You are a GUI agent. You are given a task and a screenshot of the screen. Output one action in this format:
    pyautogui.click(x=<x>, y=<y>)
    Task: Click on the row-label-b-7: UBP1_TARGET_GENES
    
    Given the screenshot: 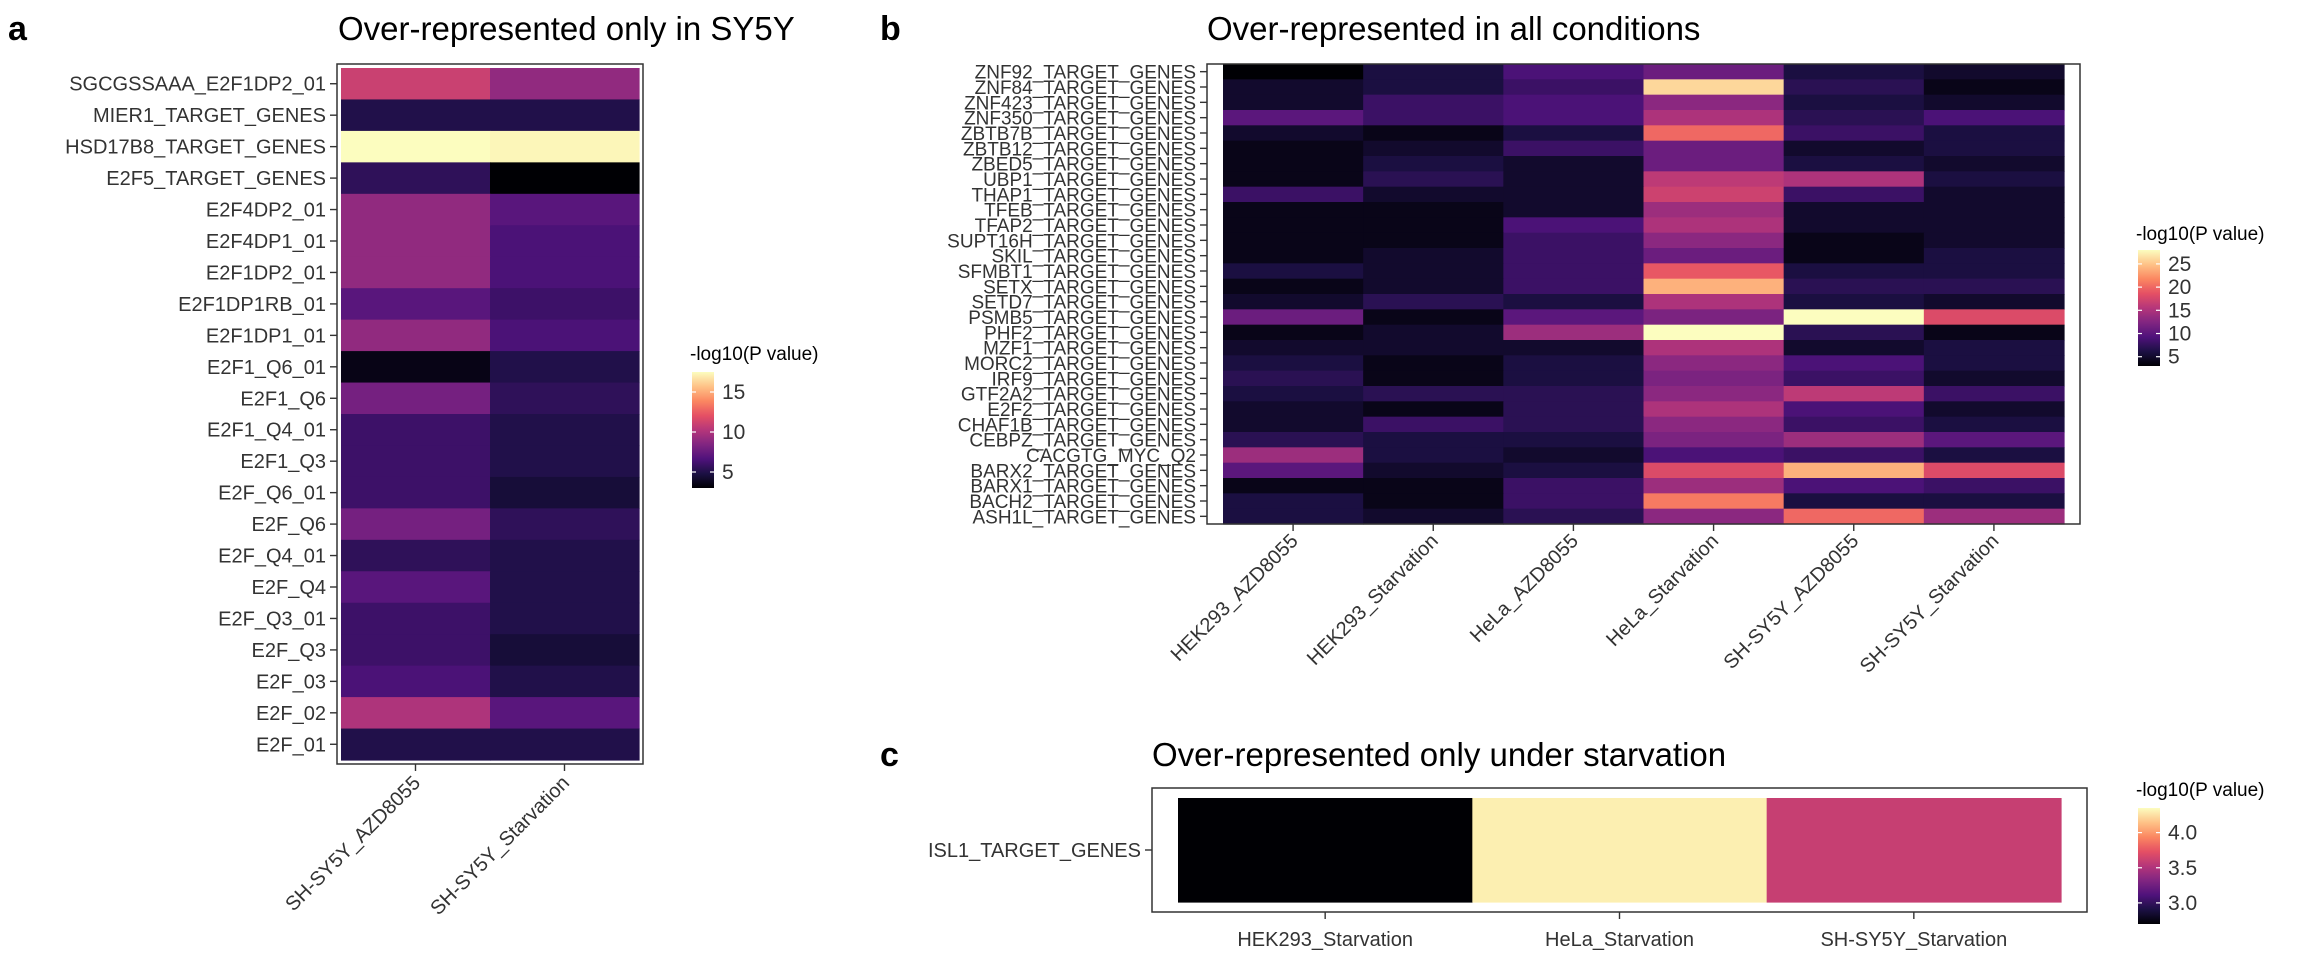 What is the action you would take?
    pyautogui.click(x=1089, y=180)
    